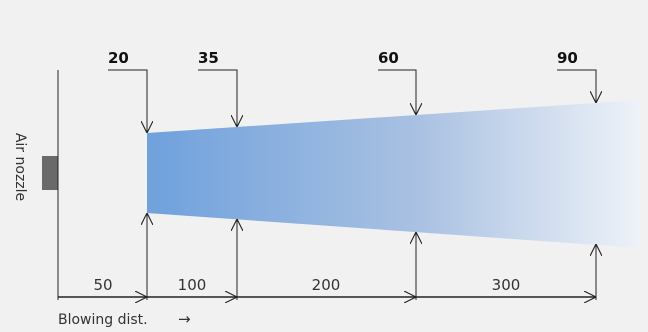  What do you see at coordinates (397, 174) in the screenshot?
I see `width-marker-60: 60` at bounding box center [397, 174].